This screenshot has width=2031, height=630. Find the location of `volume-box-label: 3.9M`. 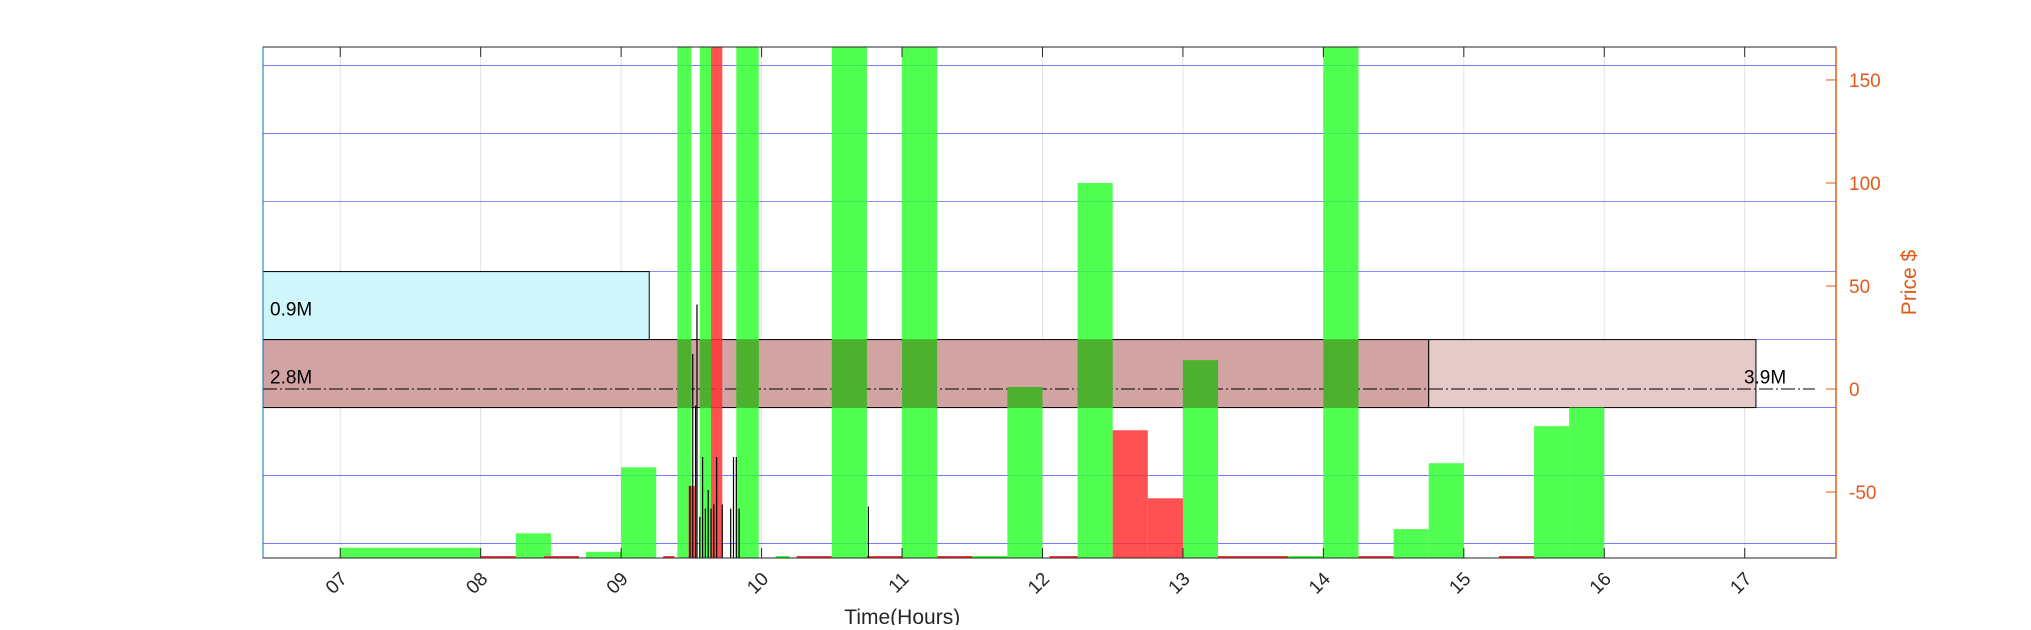

volume-box-label: 3.9M is located at coordinates (1765, 378).